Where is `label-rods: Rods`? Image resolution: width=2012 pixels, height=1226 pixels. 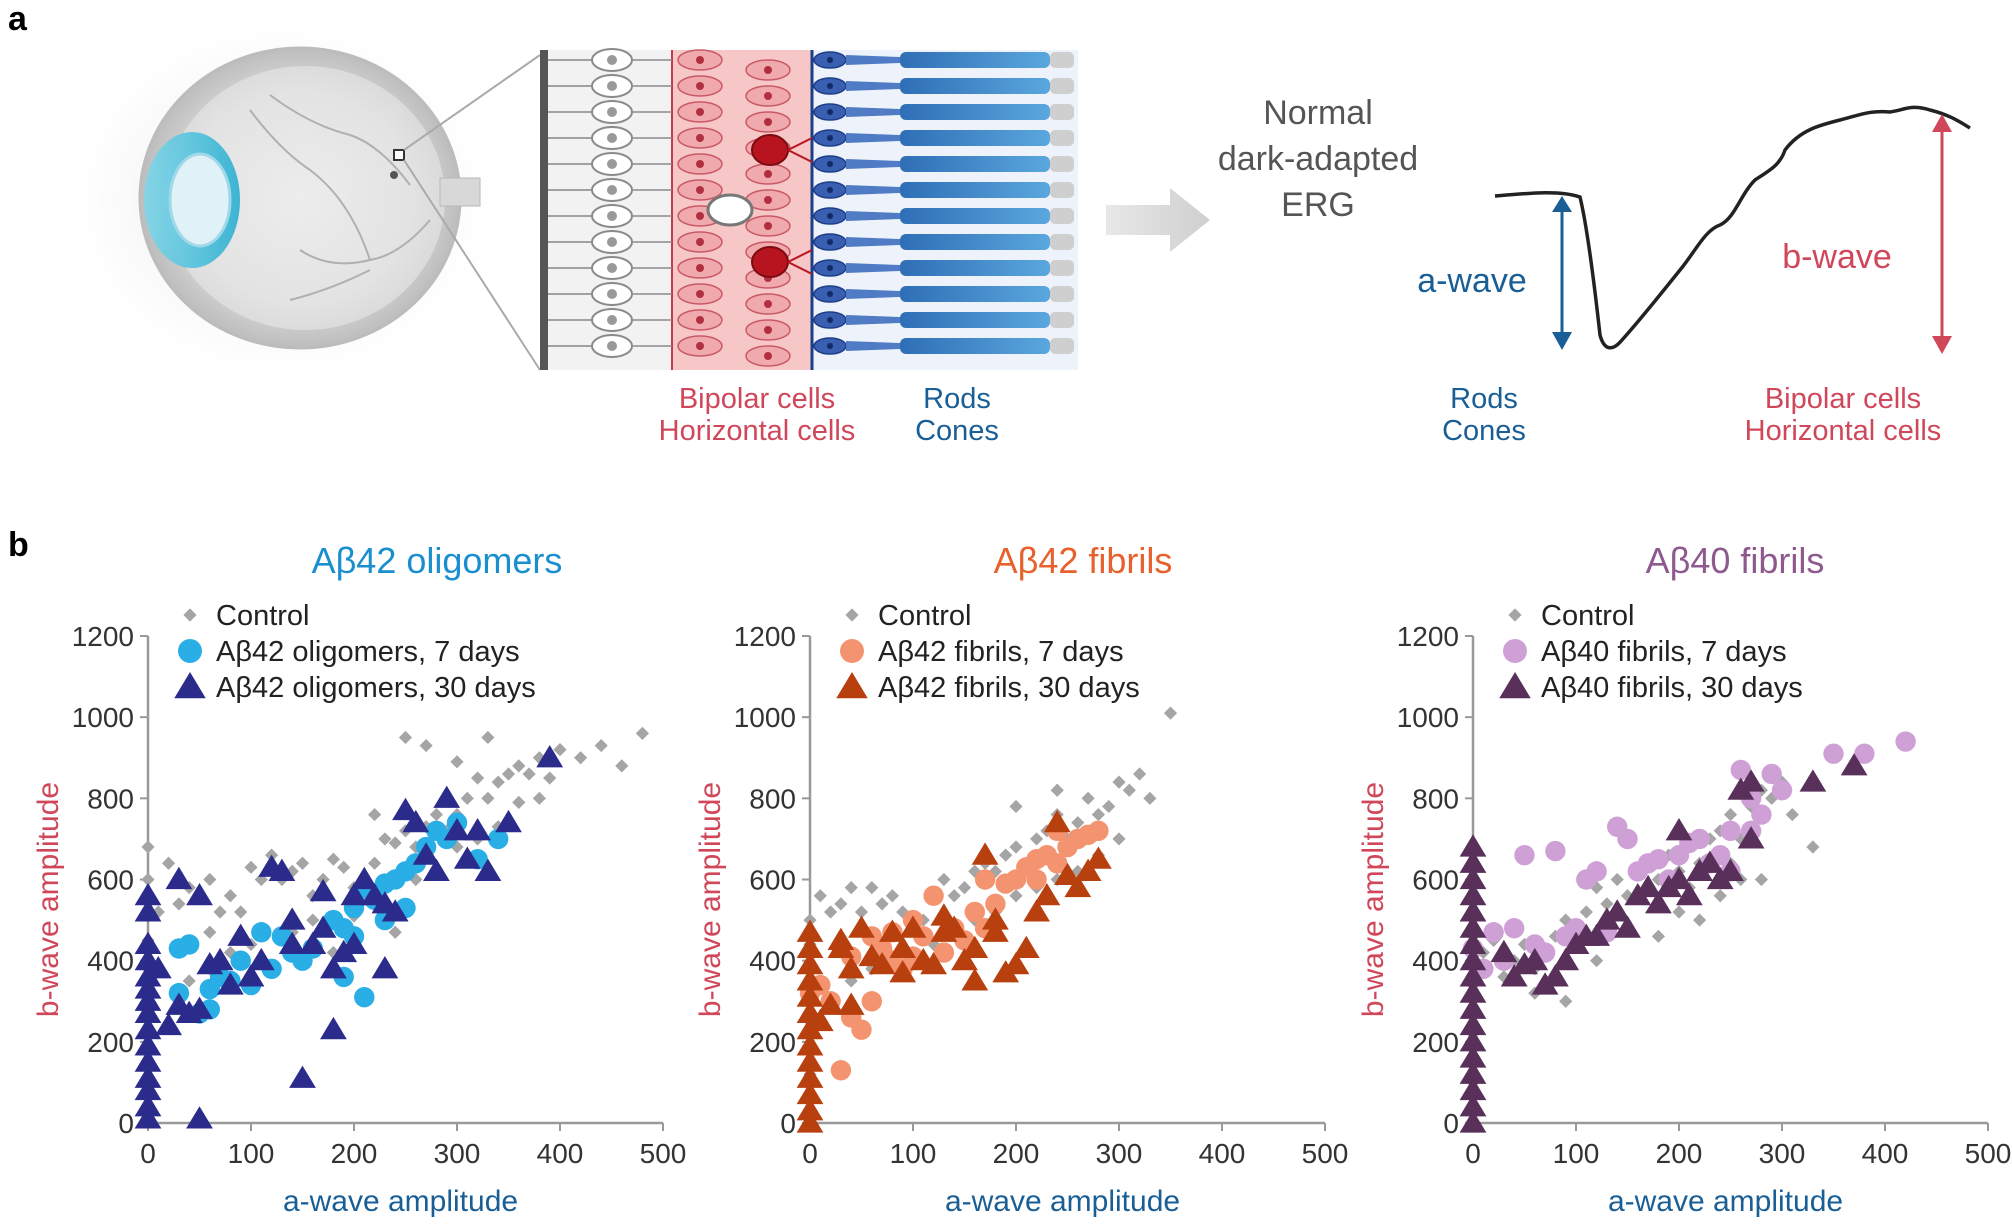 label-rods: Rods is located at coordinates (957, 399).